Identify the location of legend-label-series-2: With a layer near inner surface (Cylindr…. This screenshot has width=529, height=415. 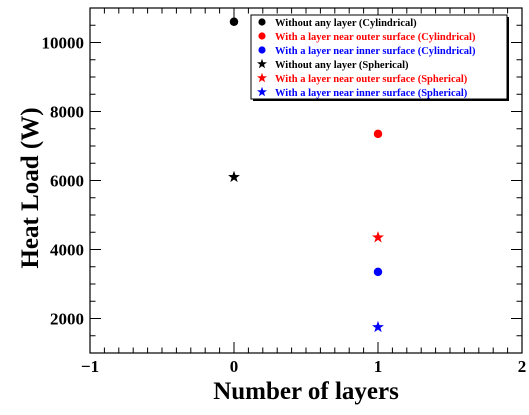
(375, 51).